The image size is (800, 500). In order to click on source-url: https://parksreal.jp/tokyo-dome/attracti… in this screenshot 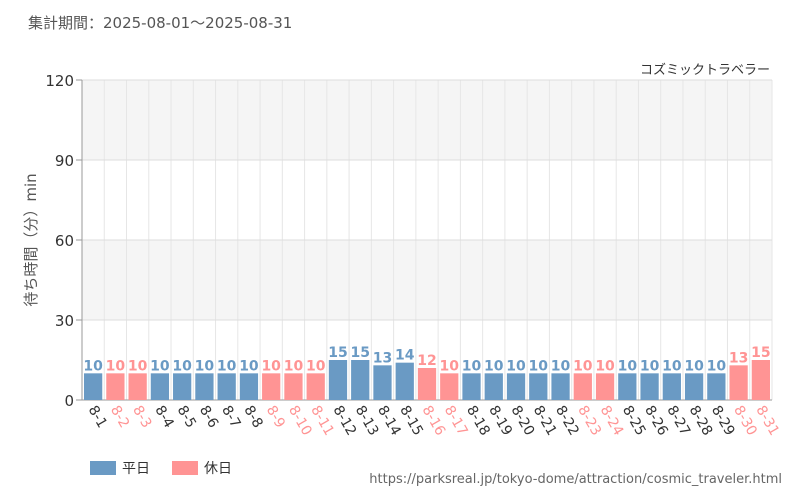, I will do `click(575, 479)`.